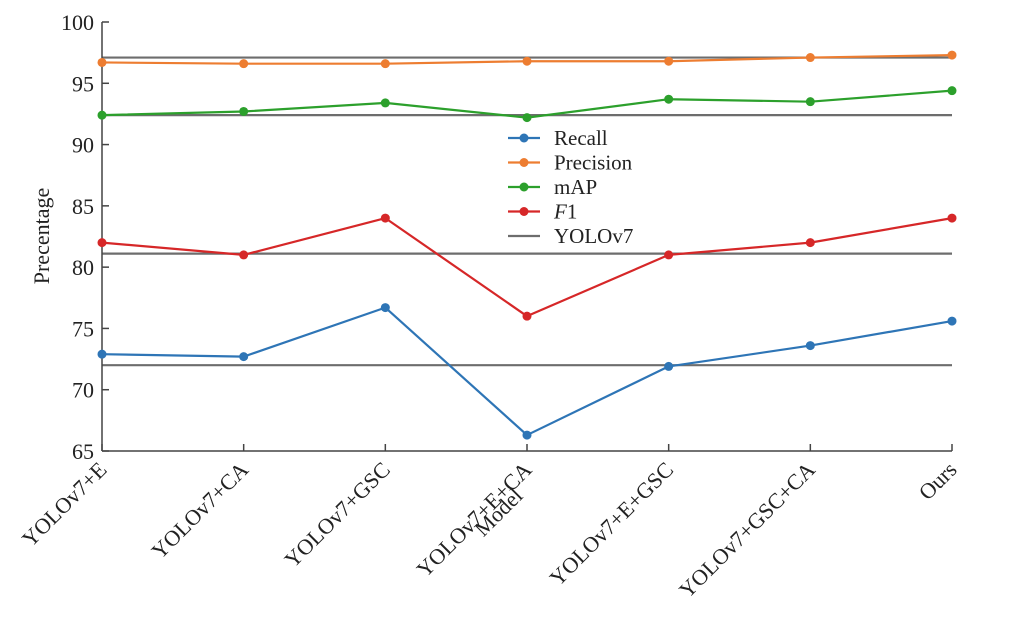 The height and width of the screenshot is (624, 1026). What do you see at coordinates (199, 510) in the screenshot?
I see `x-tick-label: YOLOv7+CA` at bounding box center [199, 510].